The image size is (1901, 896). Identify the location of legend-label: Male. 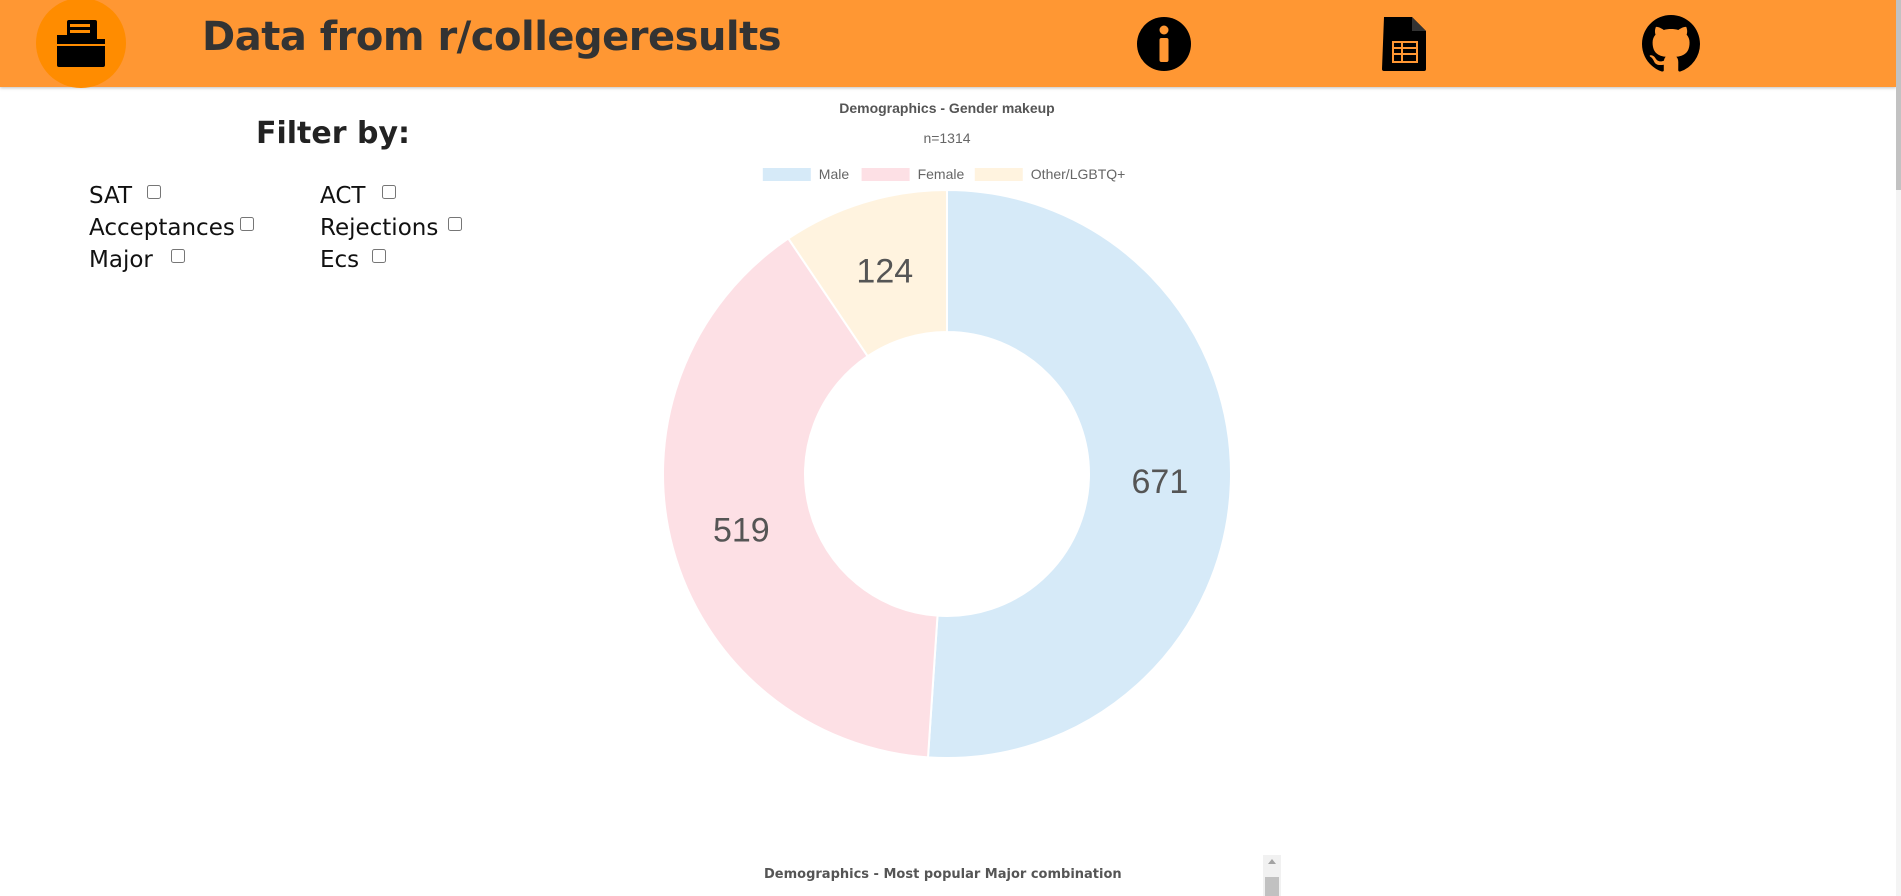
(834, 174).